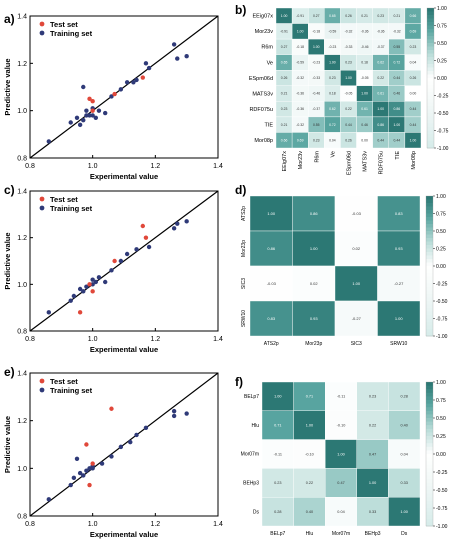  Describe the element at coordinates (218, 339) in the screenshot. I see `x-tick-label: 1.4` at that location.